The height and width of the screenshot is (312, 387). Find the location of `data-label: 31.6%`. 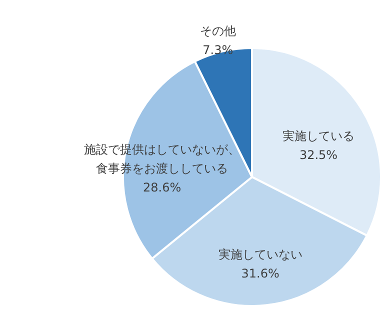

data-label: 31.6% is located at coordinates (260, 273).